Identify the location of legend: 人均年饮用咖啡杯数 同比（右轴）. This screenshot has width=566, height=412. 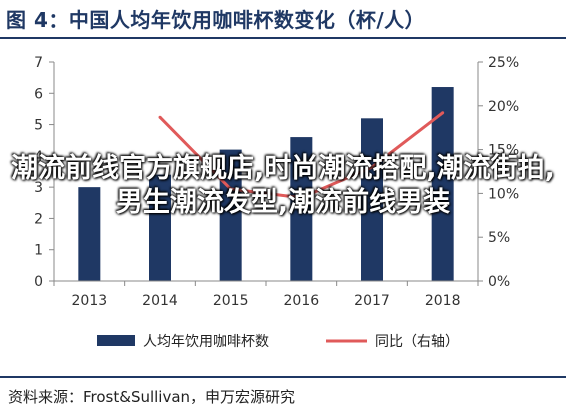
(278, 342).